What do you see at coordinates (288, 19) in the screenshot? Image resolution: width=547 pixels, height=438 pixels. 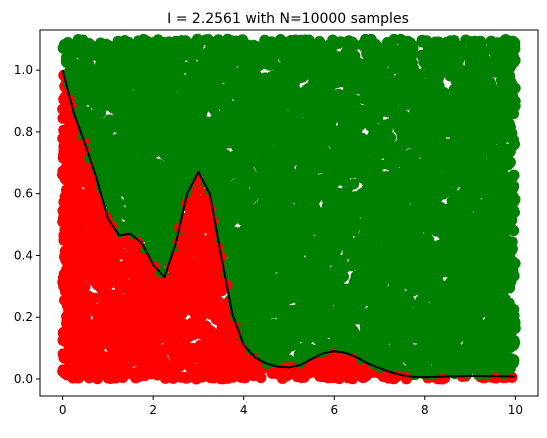 I see `chart-title: I = 2.2561 with N=10000 samples` at bounding box center [288, 19].